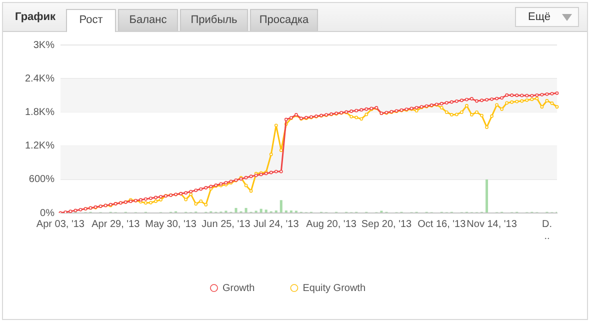 The height and width of the screenshot is (322, 590). Describe the element at coordinates (238, 288) in the screenshot. I see `legend-label: Growth` at that location.